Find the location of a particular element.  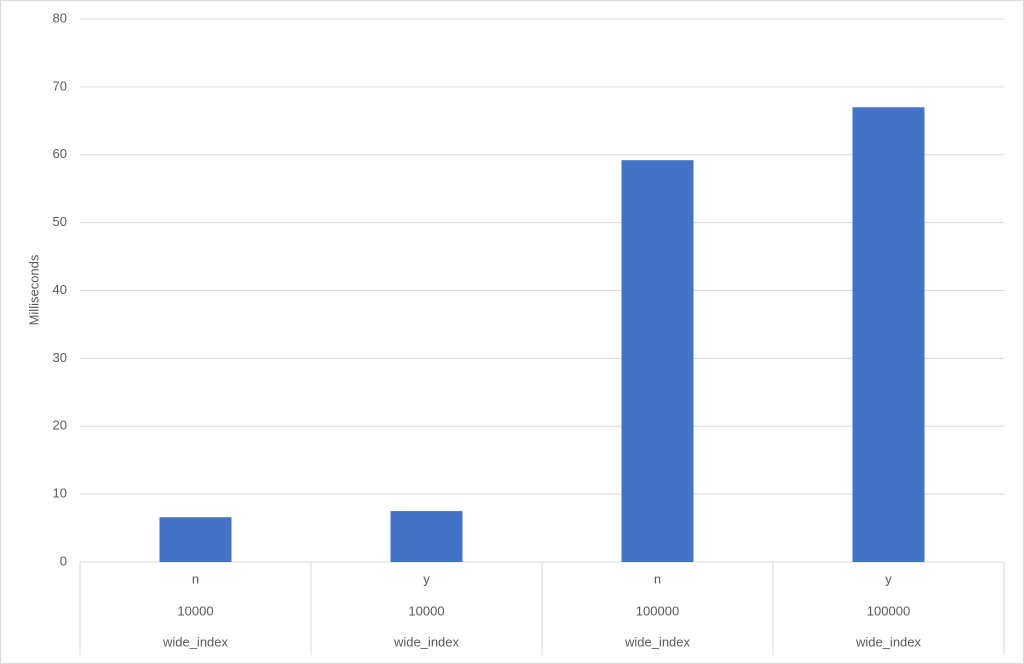

y-tick-label: 40 is located at coordinates (60, 289).